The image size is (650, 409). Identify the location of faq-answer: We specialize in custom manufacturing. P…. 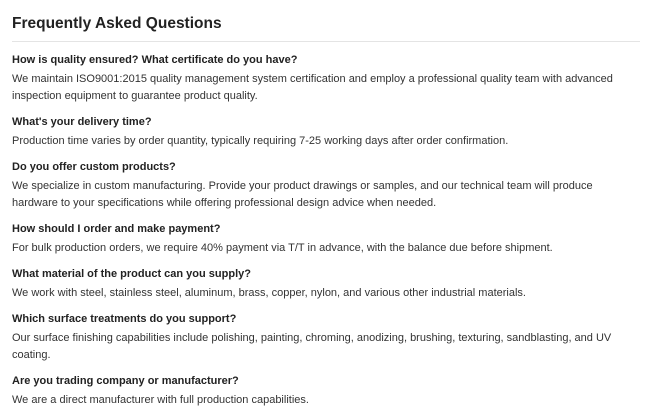
(302, 194).